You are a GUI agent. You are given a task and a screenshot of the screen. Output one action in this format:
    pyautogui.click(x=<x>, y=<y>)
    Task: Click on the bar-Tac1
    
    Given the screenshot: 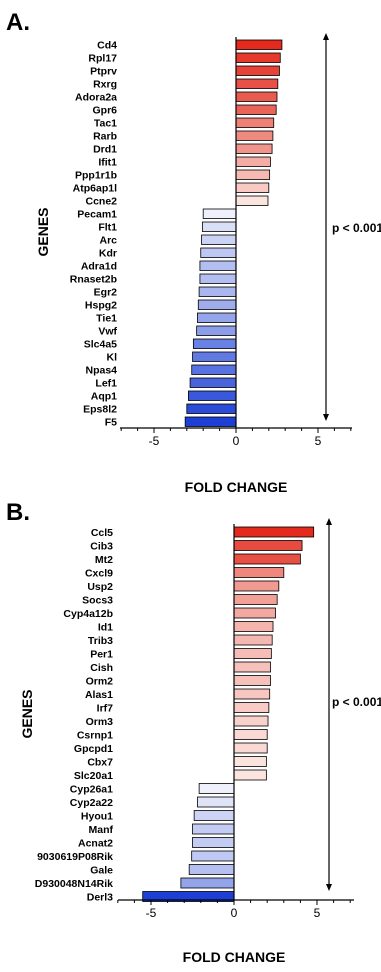 What is the action you would take?
    pyautogui.click(x=255, y=122)
    